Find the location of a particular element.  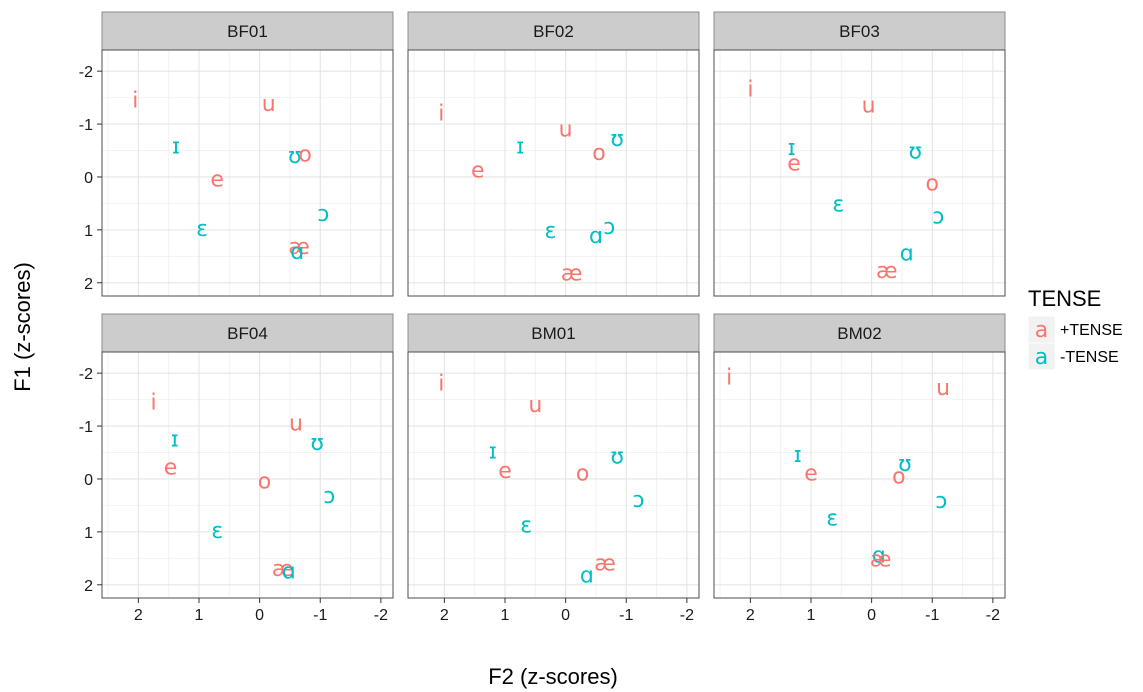

legend-title: TENSE is located at coordinates (1064, 298).